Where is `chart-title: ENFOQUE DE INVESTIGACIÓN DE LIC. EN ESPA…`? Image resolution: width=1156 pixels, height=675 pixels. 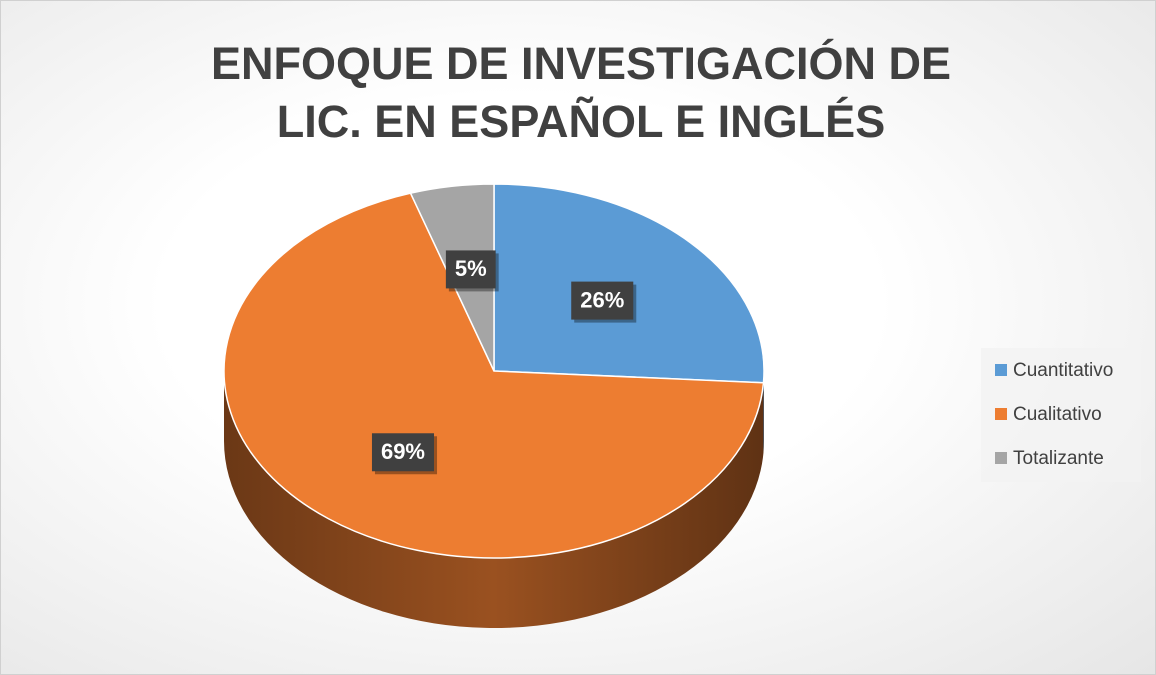
chart-title: ENFOQUE DE INVESTIGACIÓN DE LIC. EN ESPA… is located at coordinates (581, 92).